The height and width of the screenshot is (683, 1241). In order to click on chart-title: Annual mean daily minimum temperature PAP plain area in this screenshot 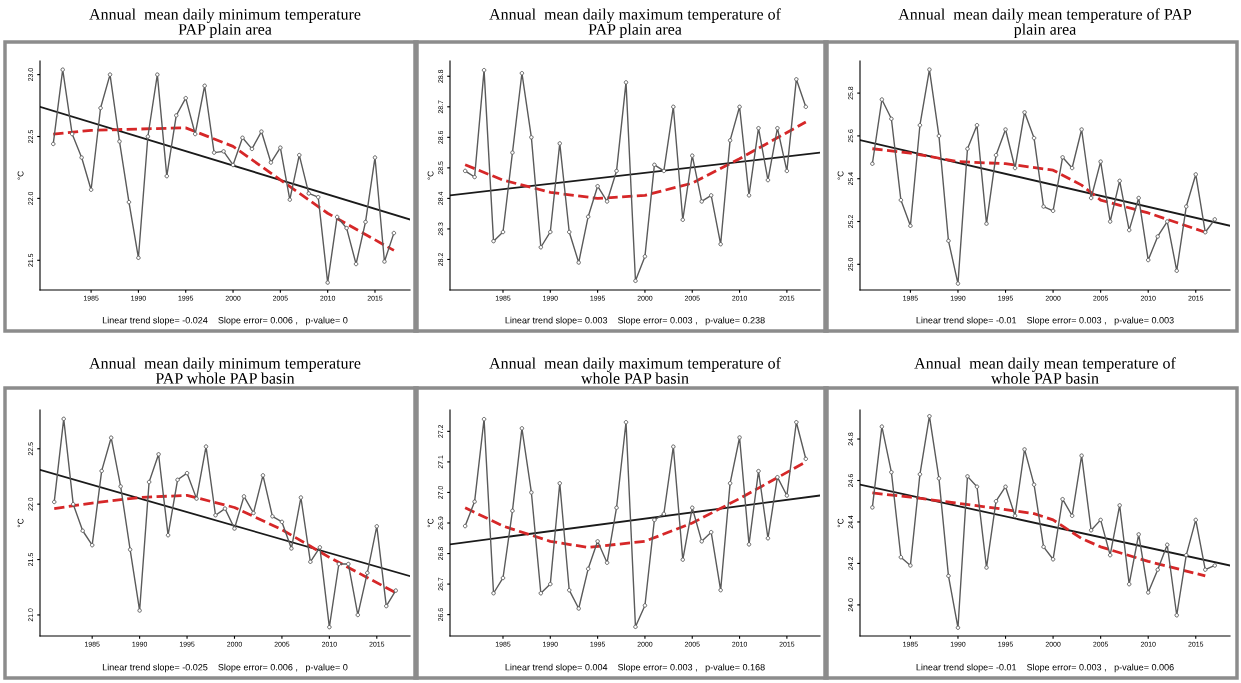, I will do `click(225, 23)`.